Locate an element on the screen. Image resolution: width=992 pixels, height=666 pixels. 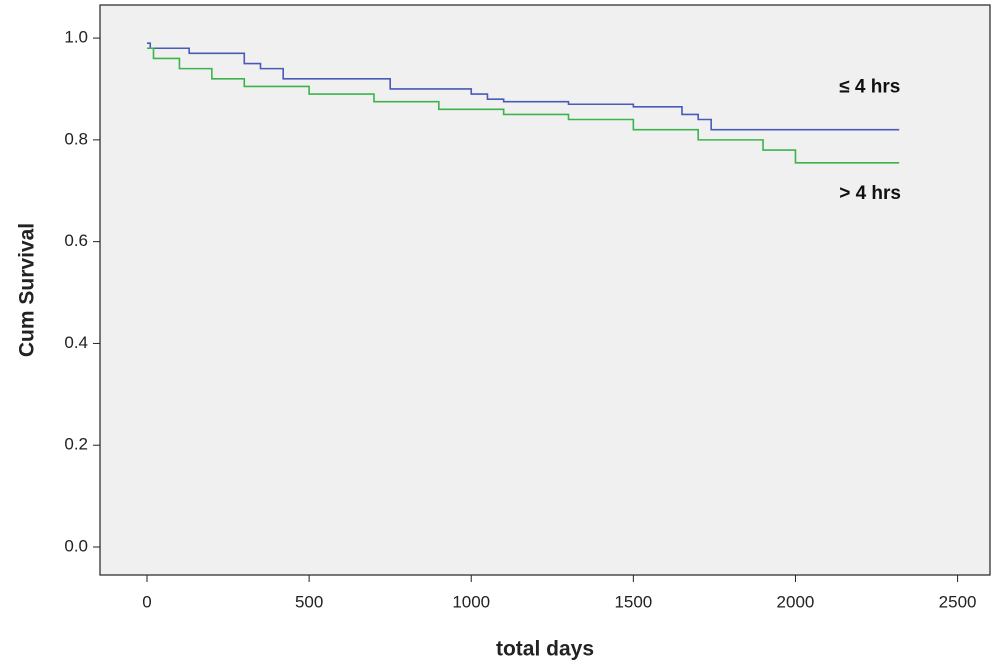
x-tick-label: 2000 is located at coordinates (796, 601).